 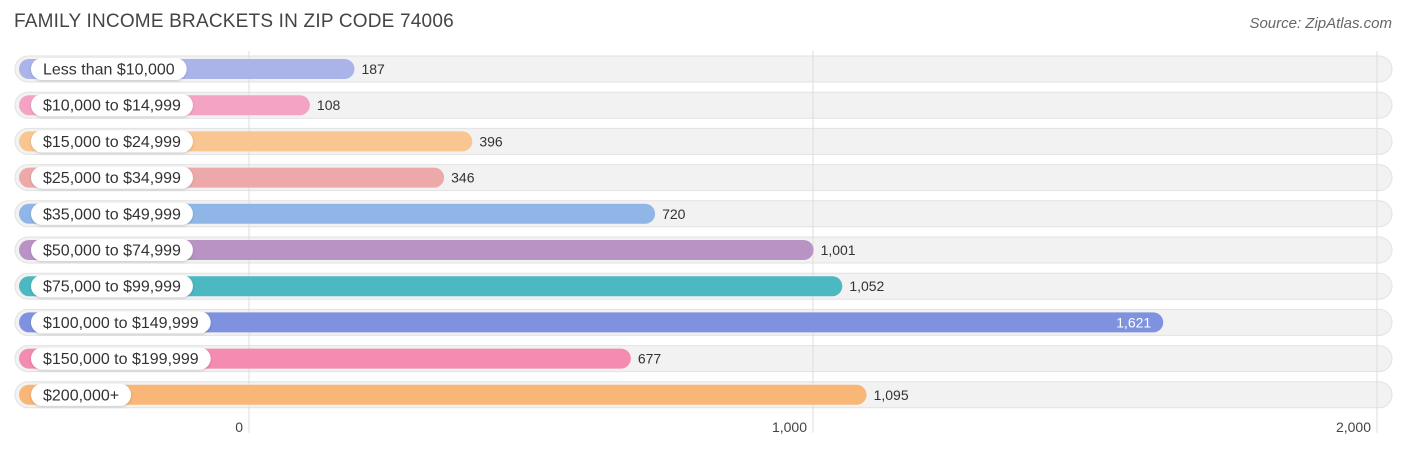 I want to click on source-note: Source: ZipAtlas.com, so click(x=1320, y=23).